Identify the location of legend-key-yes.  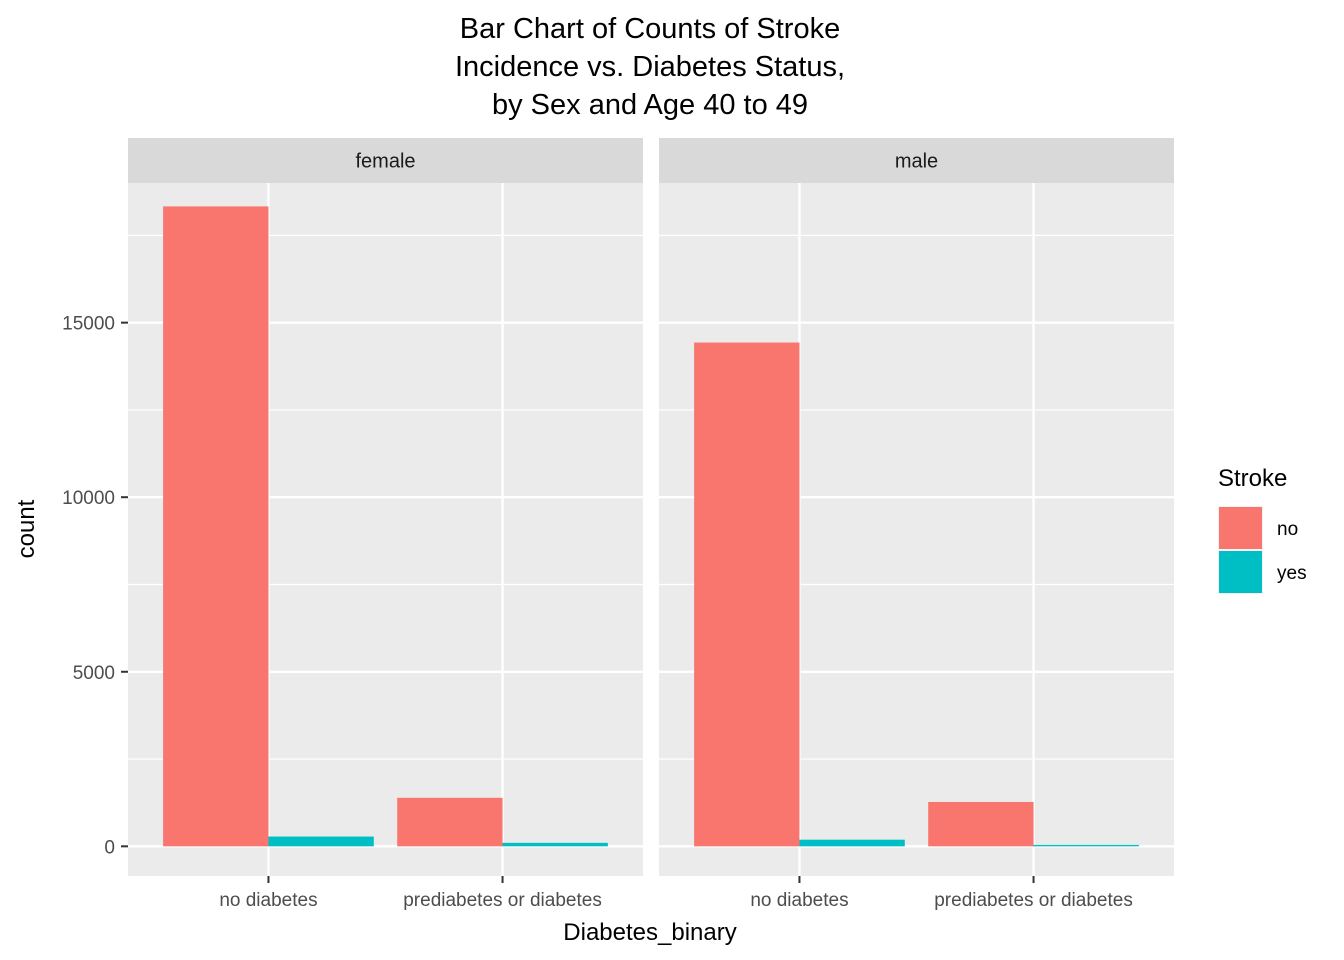
(1240, 572).